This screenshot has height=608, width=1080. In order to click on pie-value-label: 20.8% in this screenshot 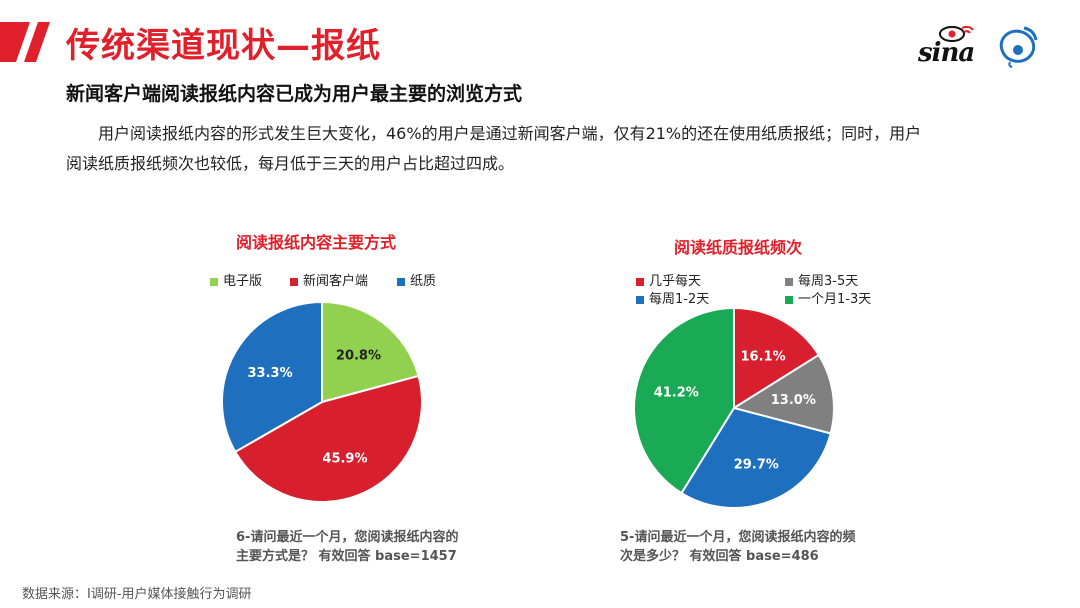, I will do `click(358, 355)`.